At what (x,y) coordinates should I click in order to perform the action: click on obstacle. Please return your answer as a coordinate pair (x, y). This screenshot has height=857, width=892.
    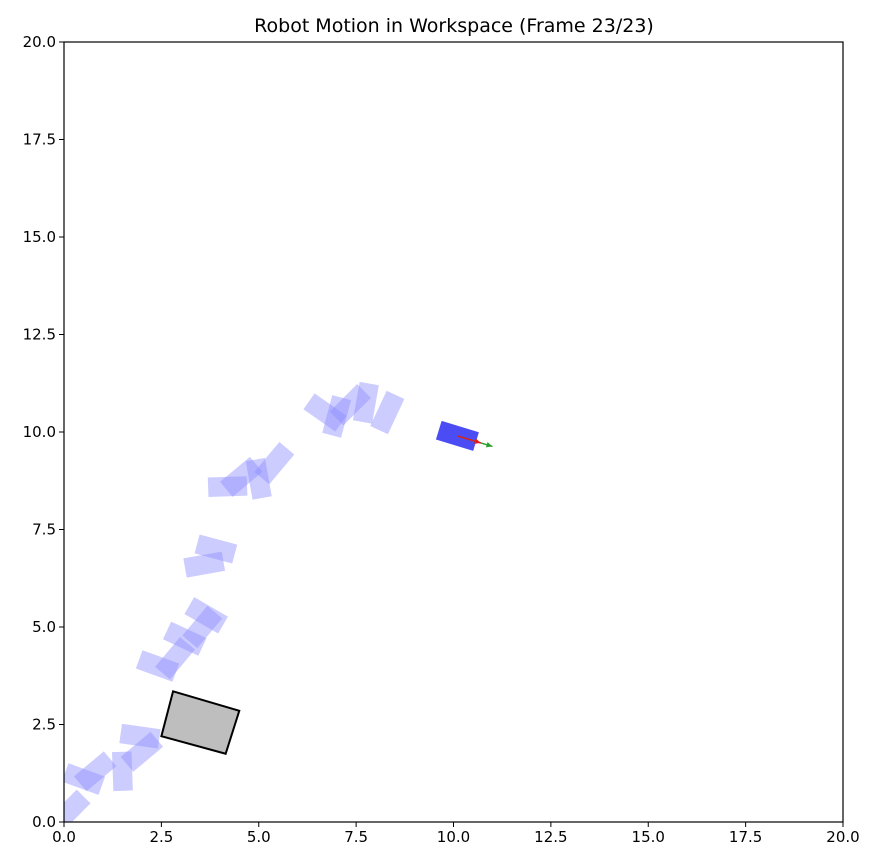
    Looking at the image, I should click on (200, 722).